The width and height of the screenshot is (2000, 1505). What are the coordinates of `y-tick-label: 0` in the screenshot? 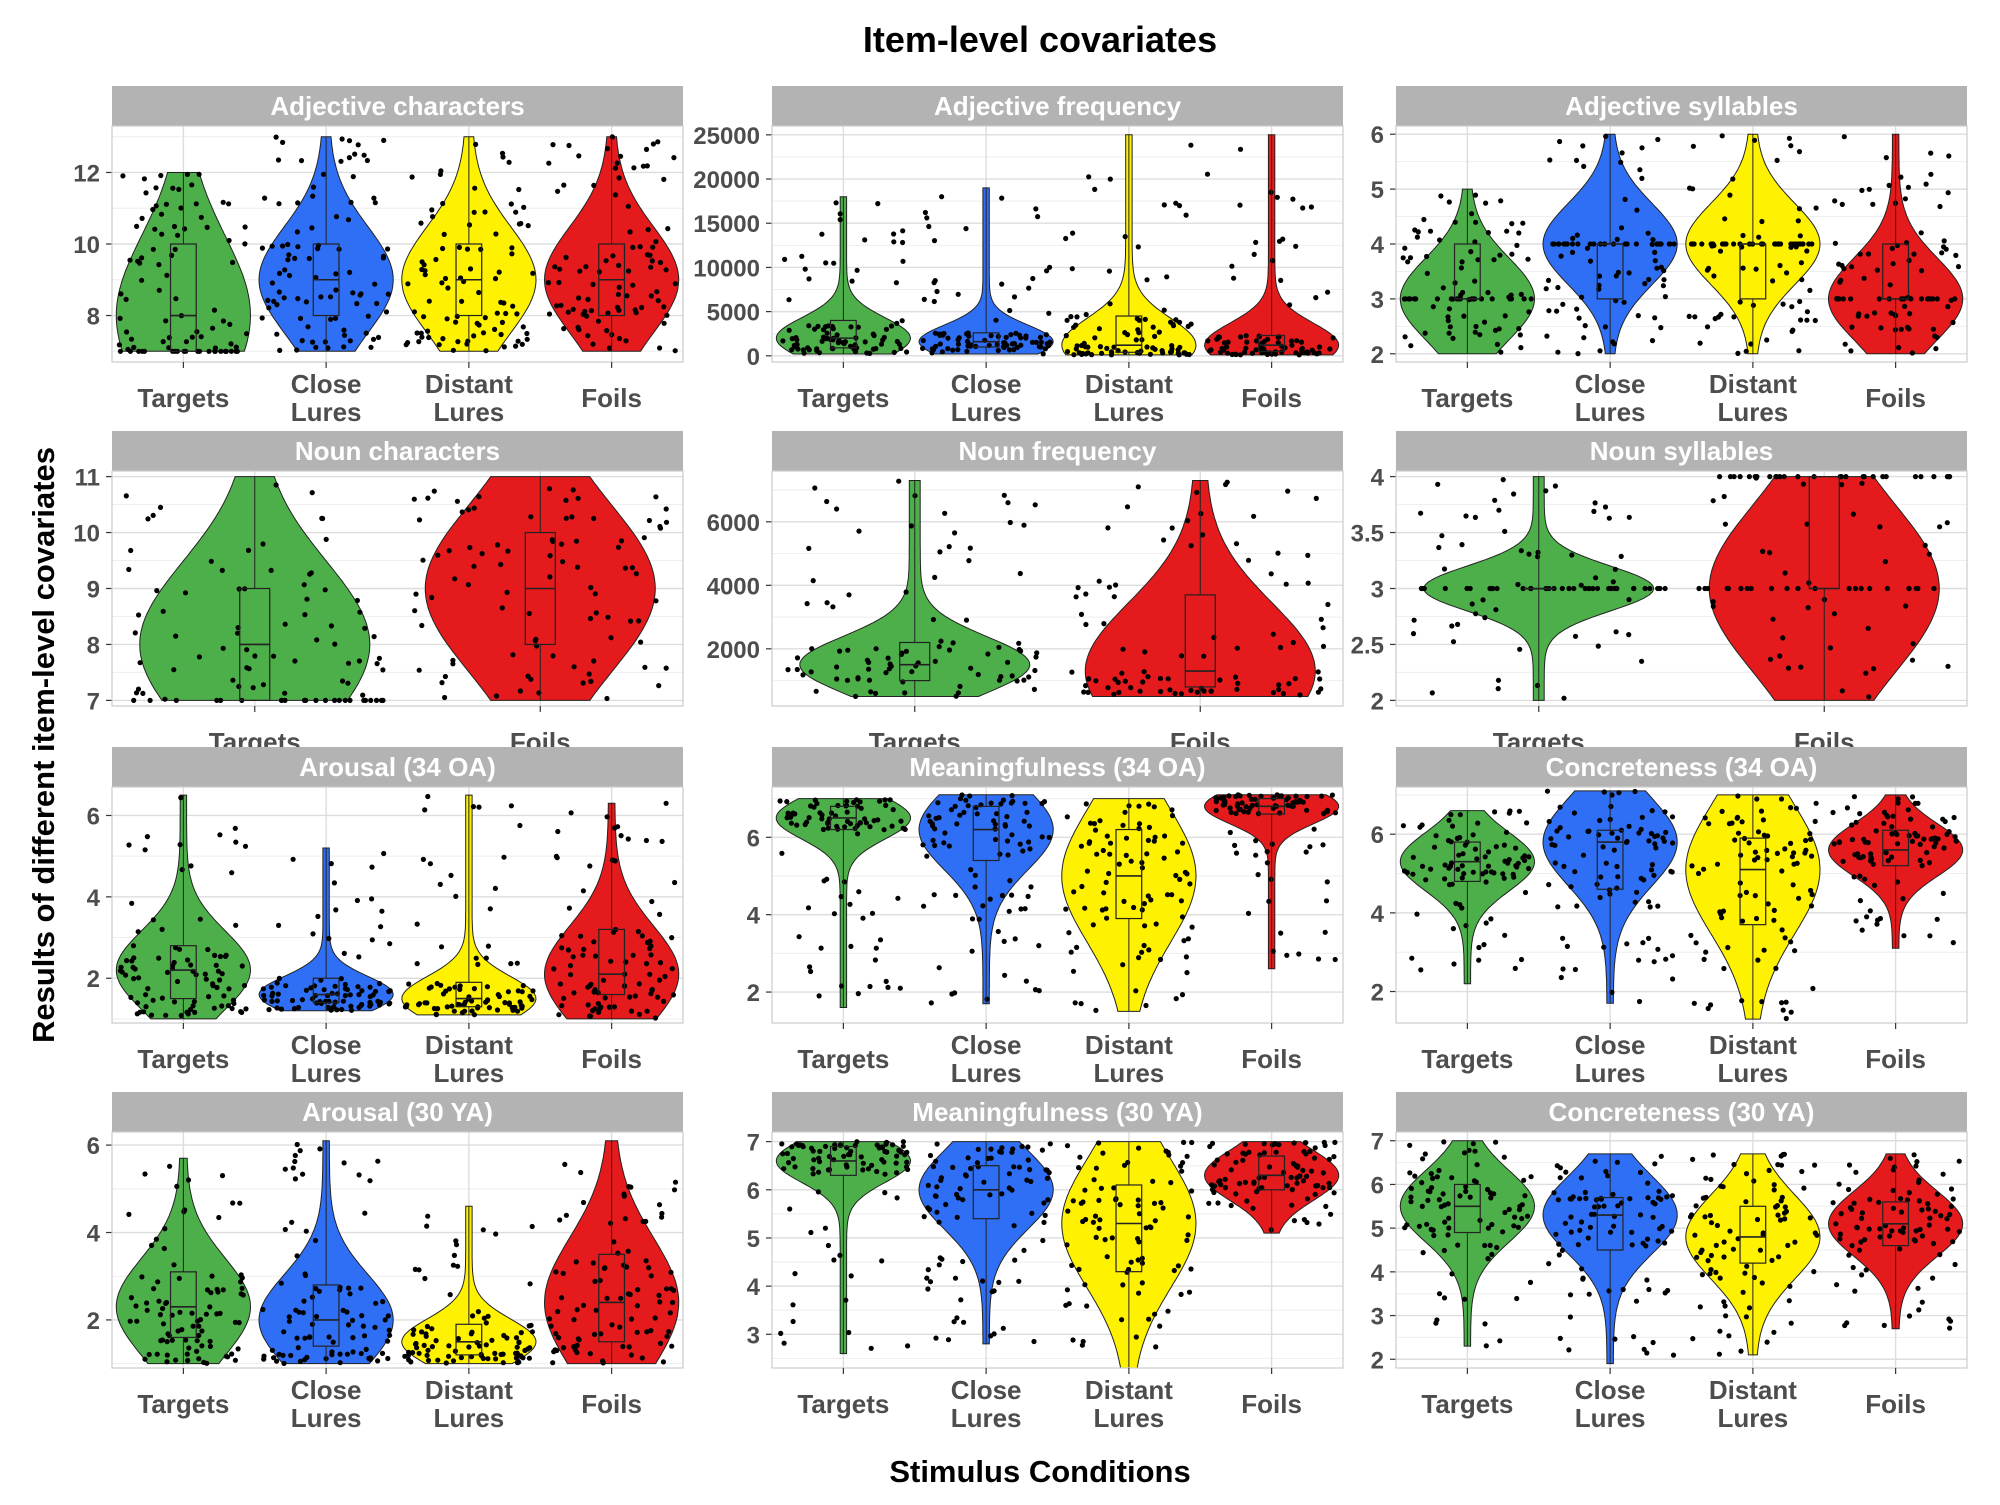 It's located at (753, 357).